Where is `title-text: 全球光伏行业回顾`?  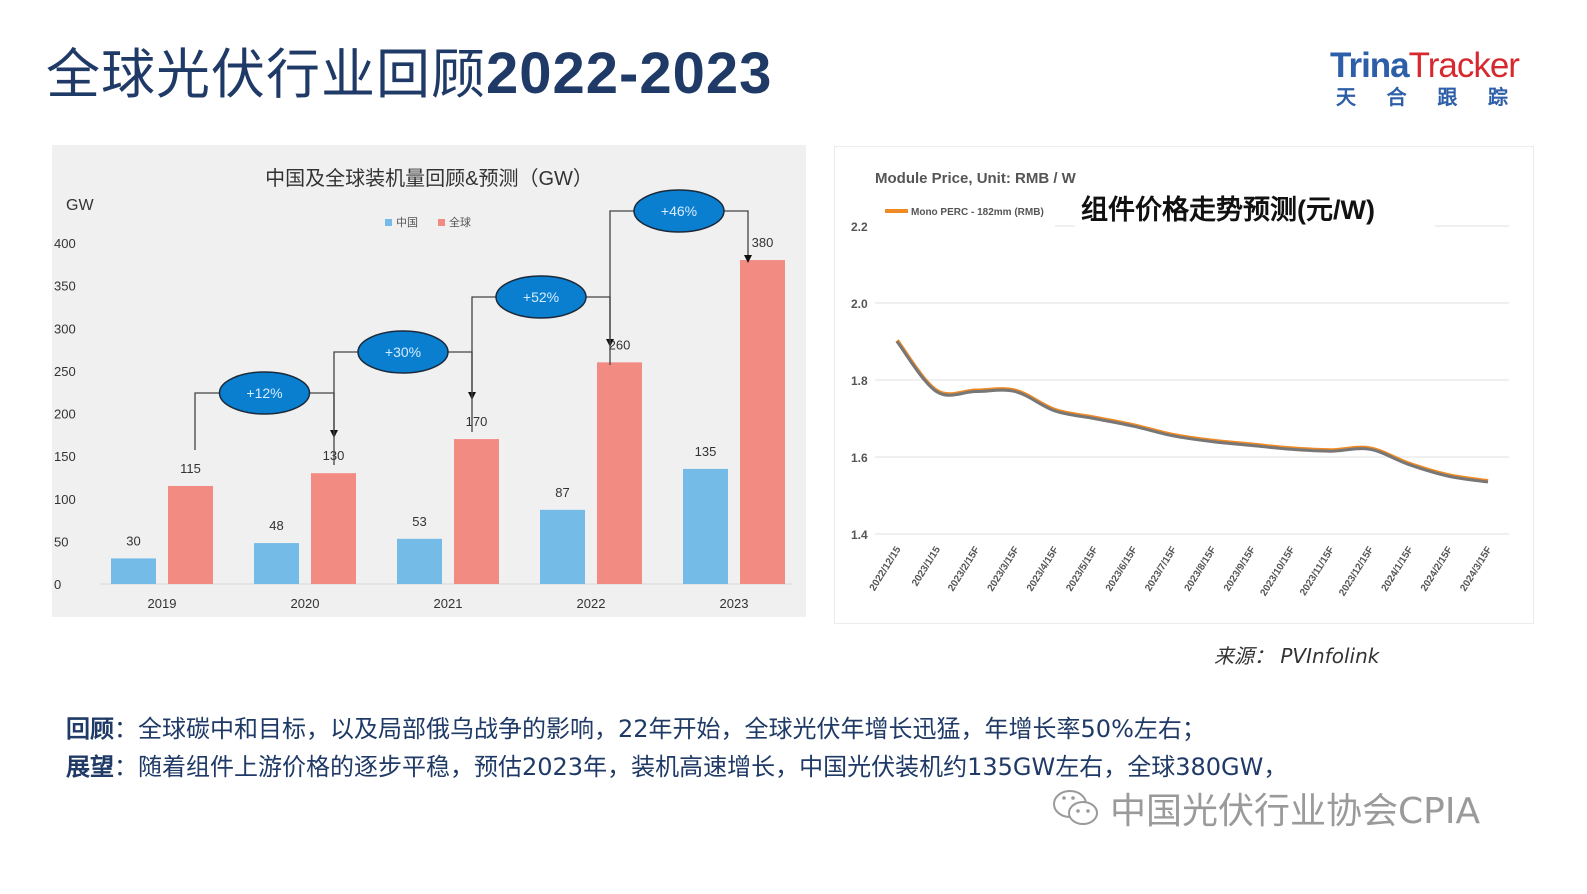
title-text: 全球光伏行业回顾 is located at coordinates (266, 74).